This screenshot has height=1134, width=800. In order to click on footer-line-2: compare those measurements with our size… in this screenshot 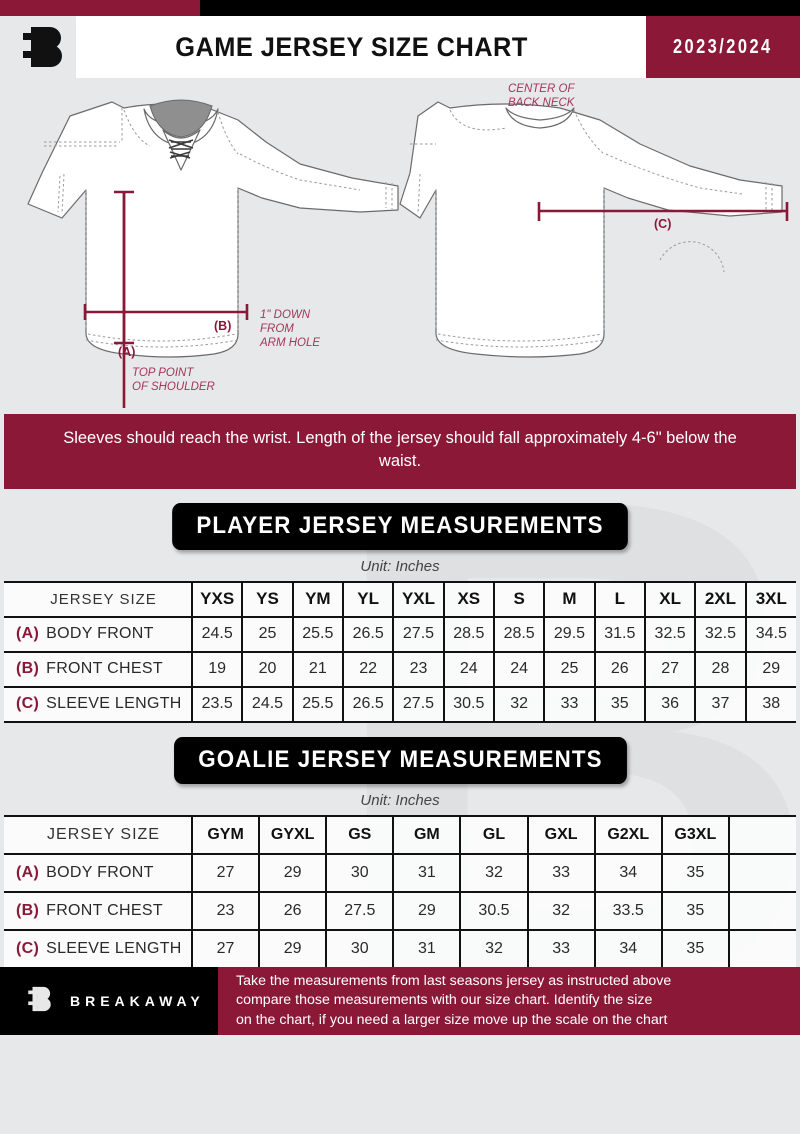, I will do `click(444, 1000)`.